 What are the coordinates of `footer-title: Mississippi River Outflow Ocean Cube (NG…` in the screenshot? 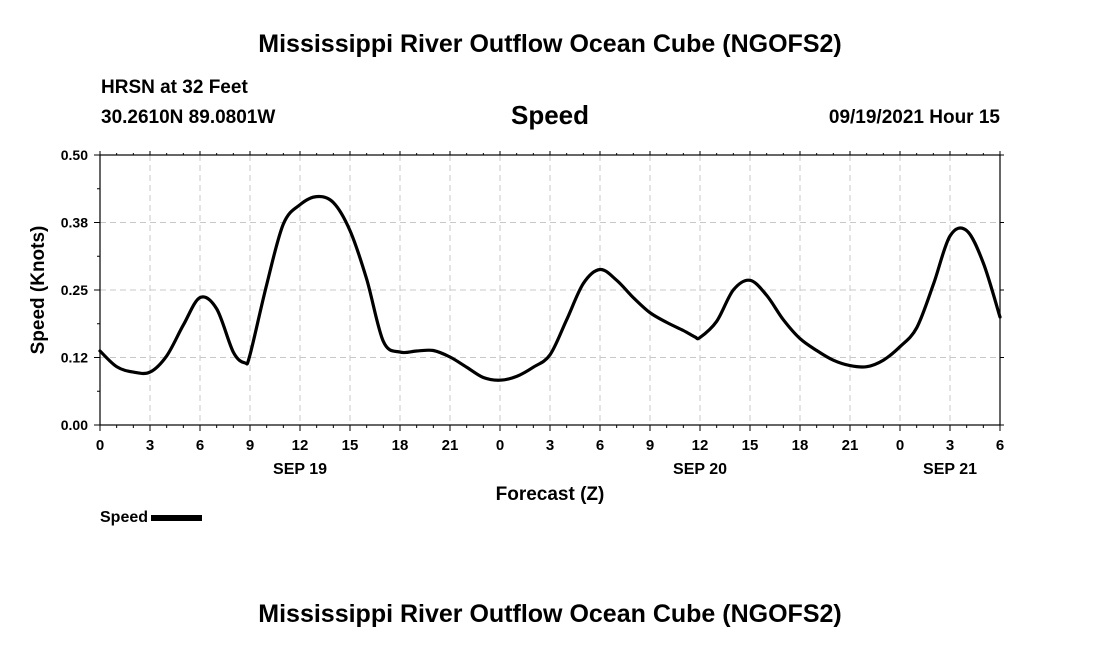 It's located at (550, 614).